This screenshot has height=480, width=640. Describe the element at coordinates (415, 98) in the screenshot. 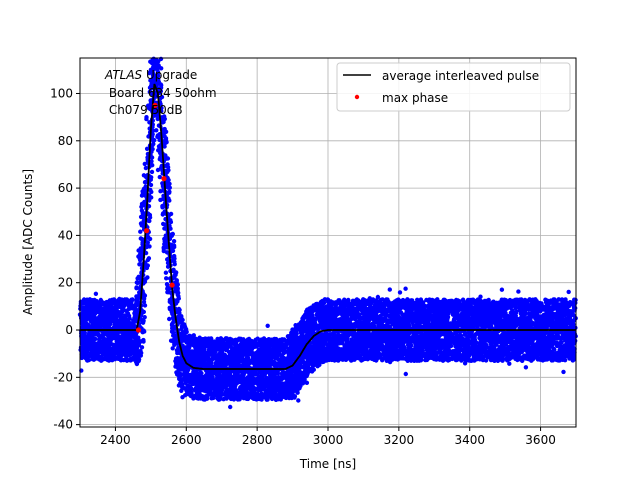

I see `legend-label-max-phase: max phase` at that location.